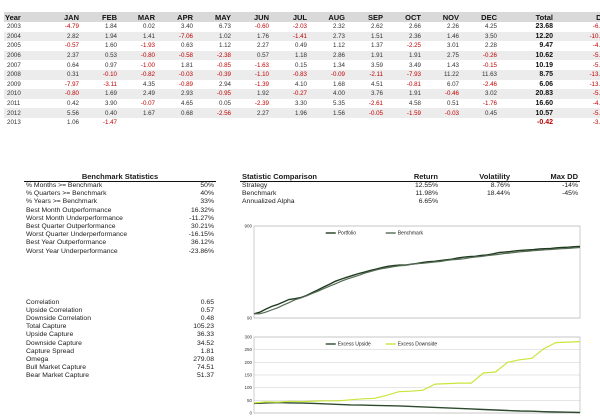 This screenshot has width=600, height=418. What do you see at coordinates (375, 104) in the screenshot?
I see `month-return-cell: -2.61` at bounding box center [375, 104].